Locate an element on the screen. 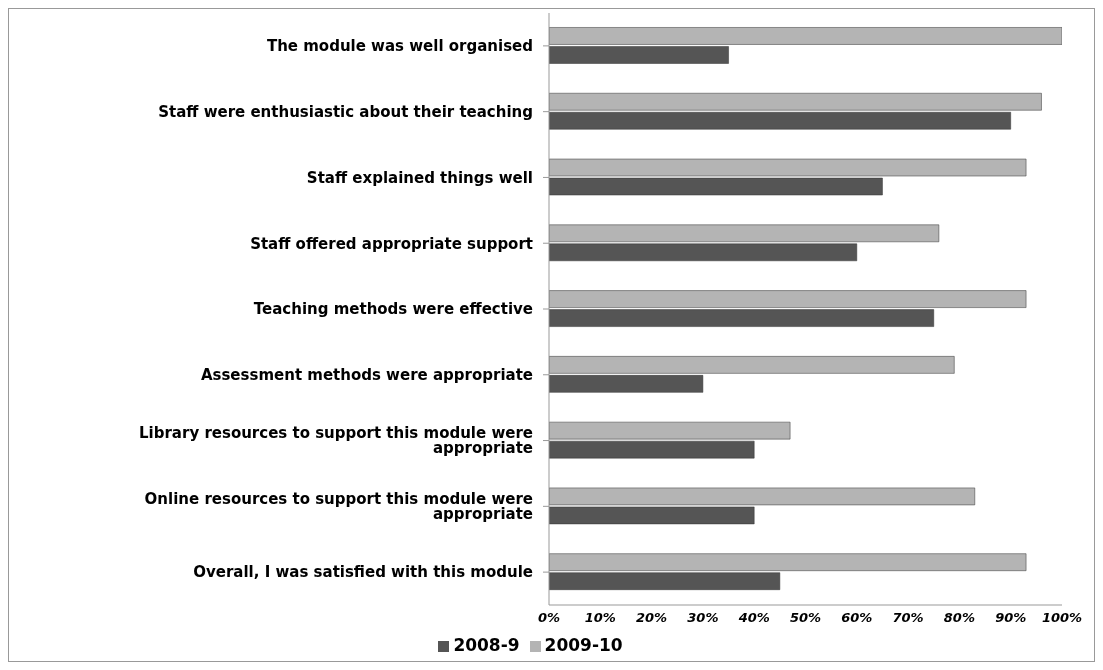 The width and height of the screenshot is (1103, 670). y-tick-label: The module was well organised is located at coordinates (399, 46).